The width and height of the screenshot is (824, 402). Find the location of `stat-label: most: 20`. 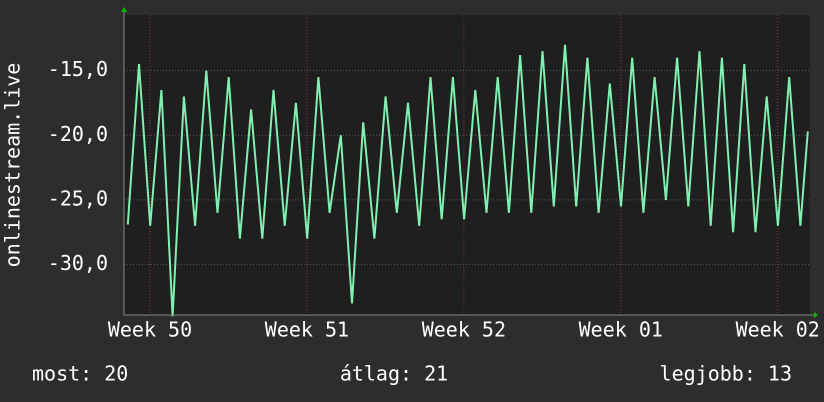

stat-label: most: 20 is located at coordinates (80, 374).